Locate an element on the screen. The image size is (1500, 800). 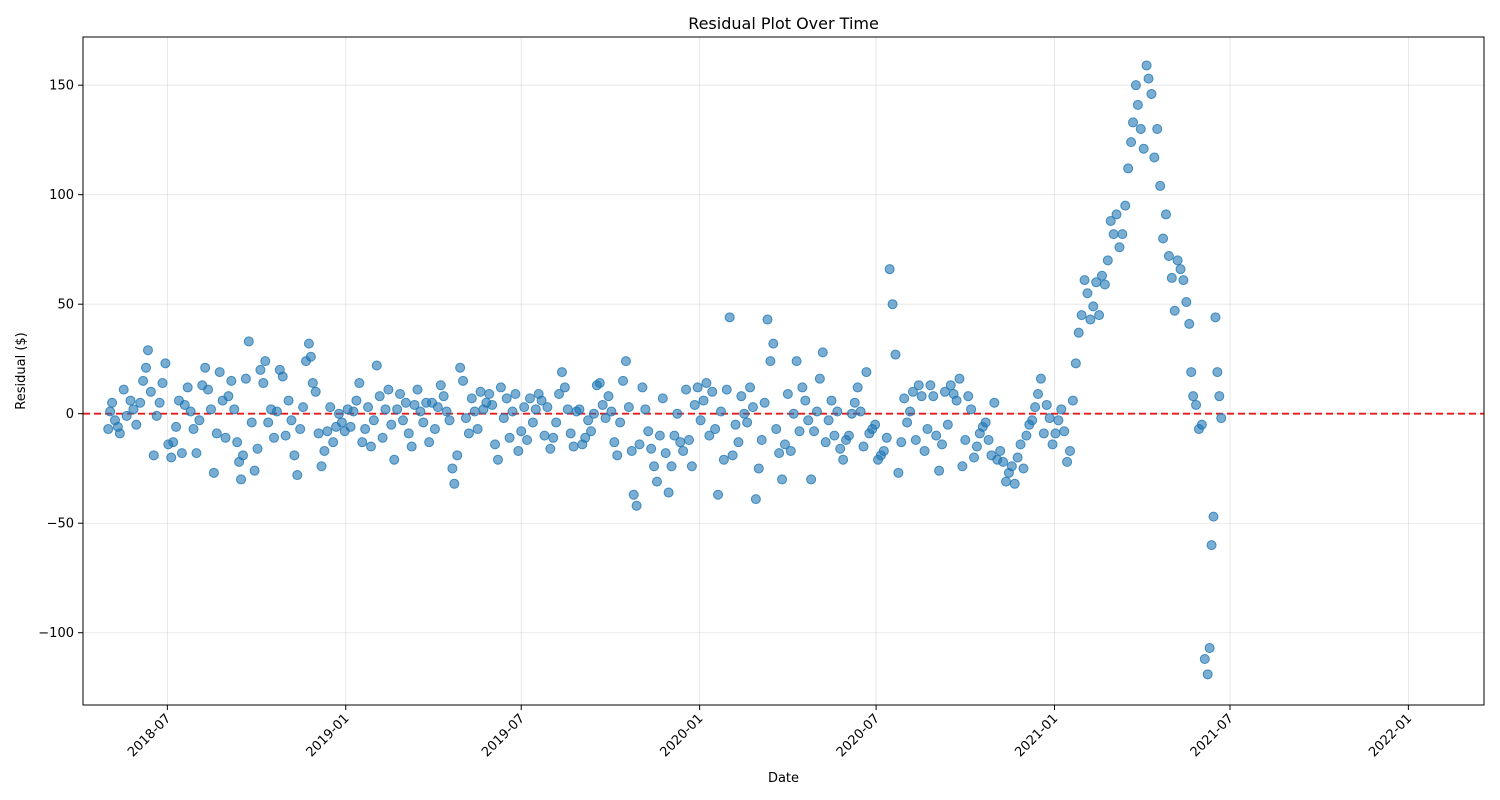
x-tick-label: 2020-01 is located at coordinates (681, 735).